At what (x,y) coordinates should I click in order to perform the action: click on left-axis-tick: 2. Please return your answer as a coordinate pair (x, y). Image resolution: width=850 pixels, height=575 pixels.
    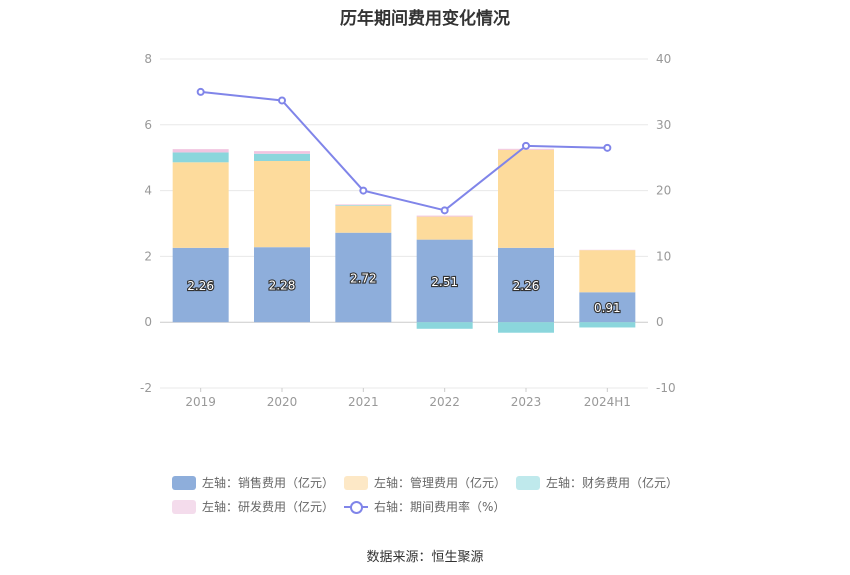
    Looking at the image, I should click on (148, 256).